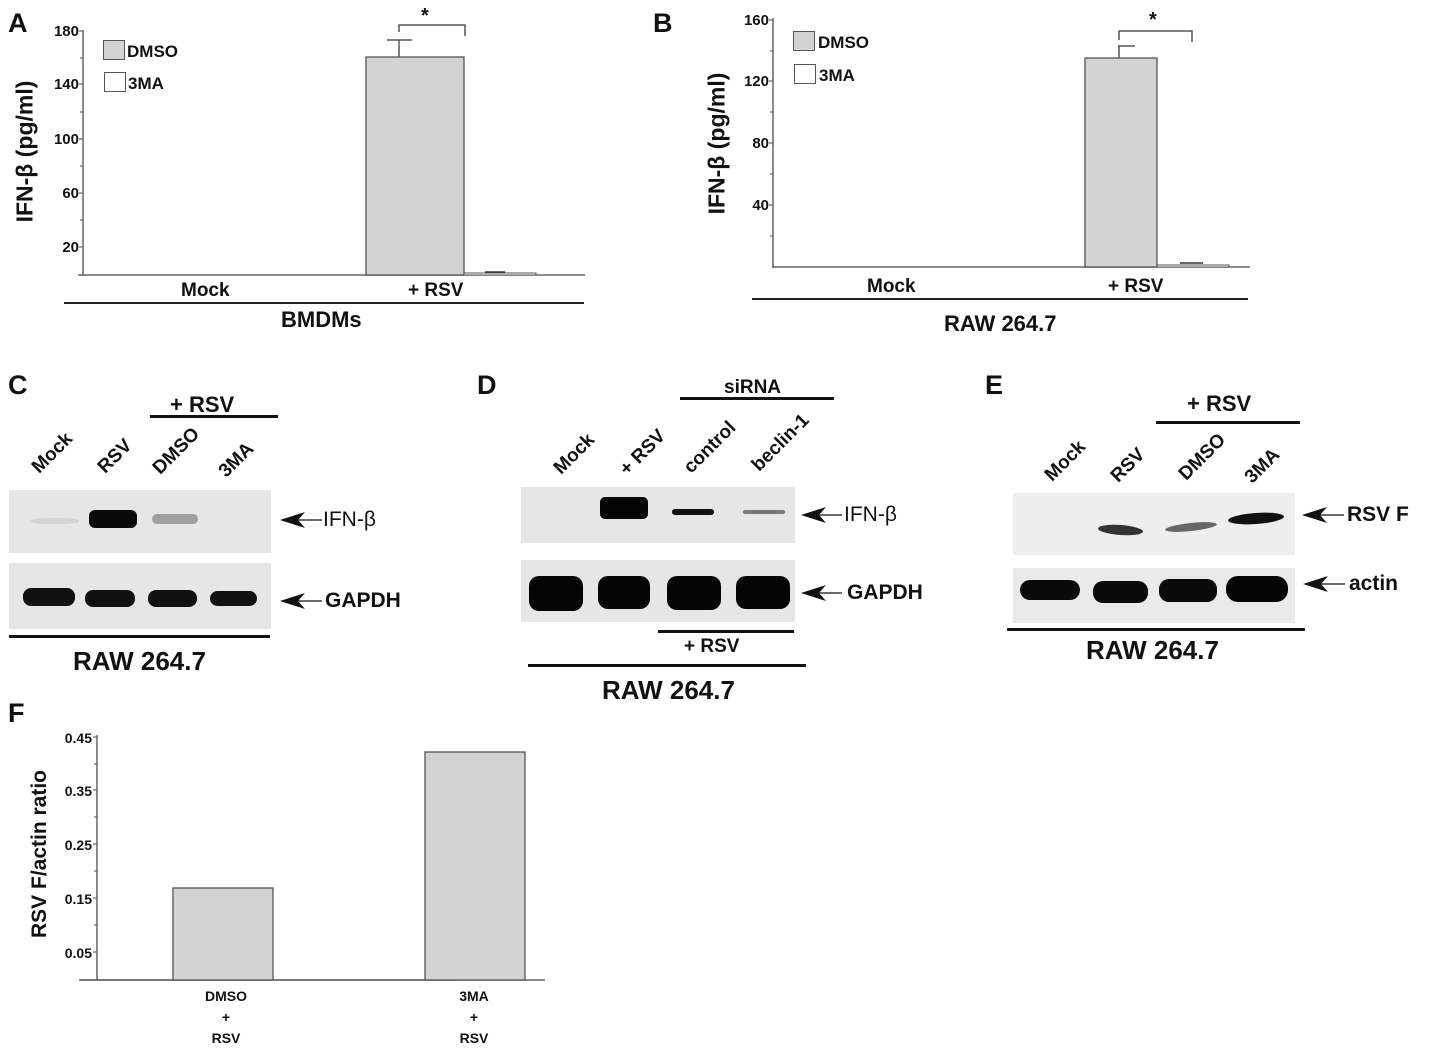 This screenshot has width=1435, height=1052. I want to click on y-tick: 0.15, so click(78, 899).